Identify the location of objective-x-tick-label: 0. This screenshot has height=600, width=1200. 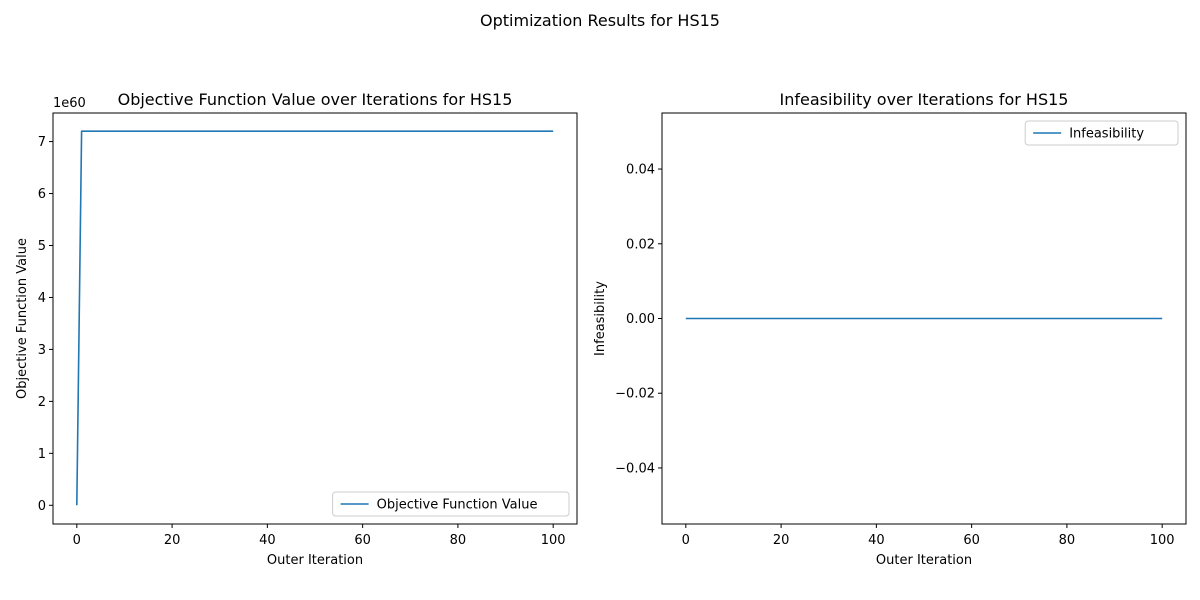
(77, 540).